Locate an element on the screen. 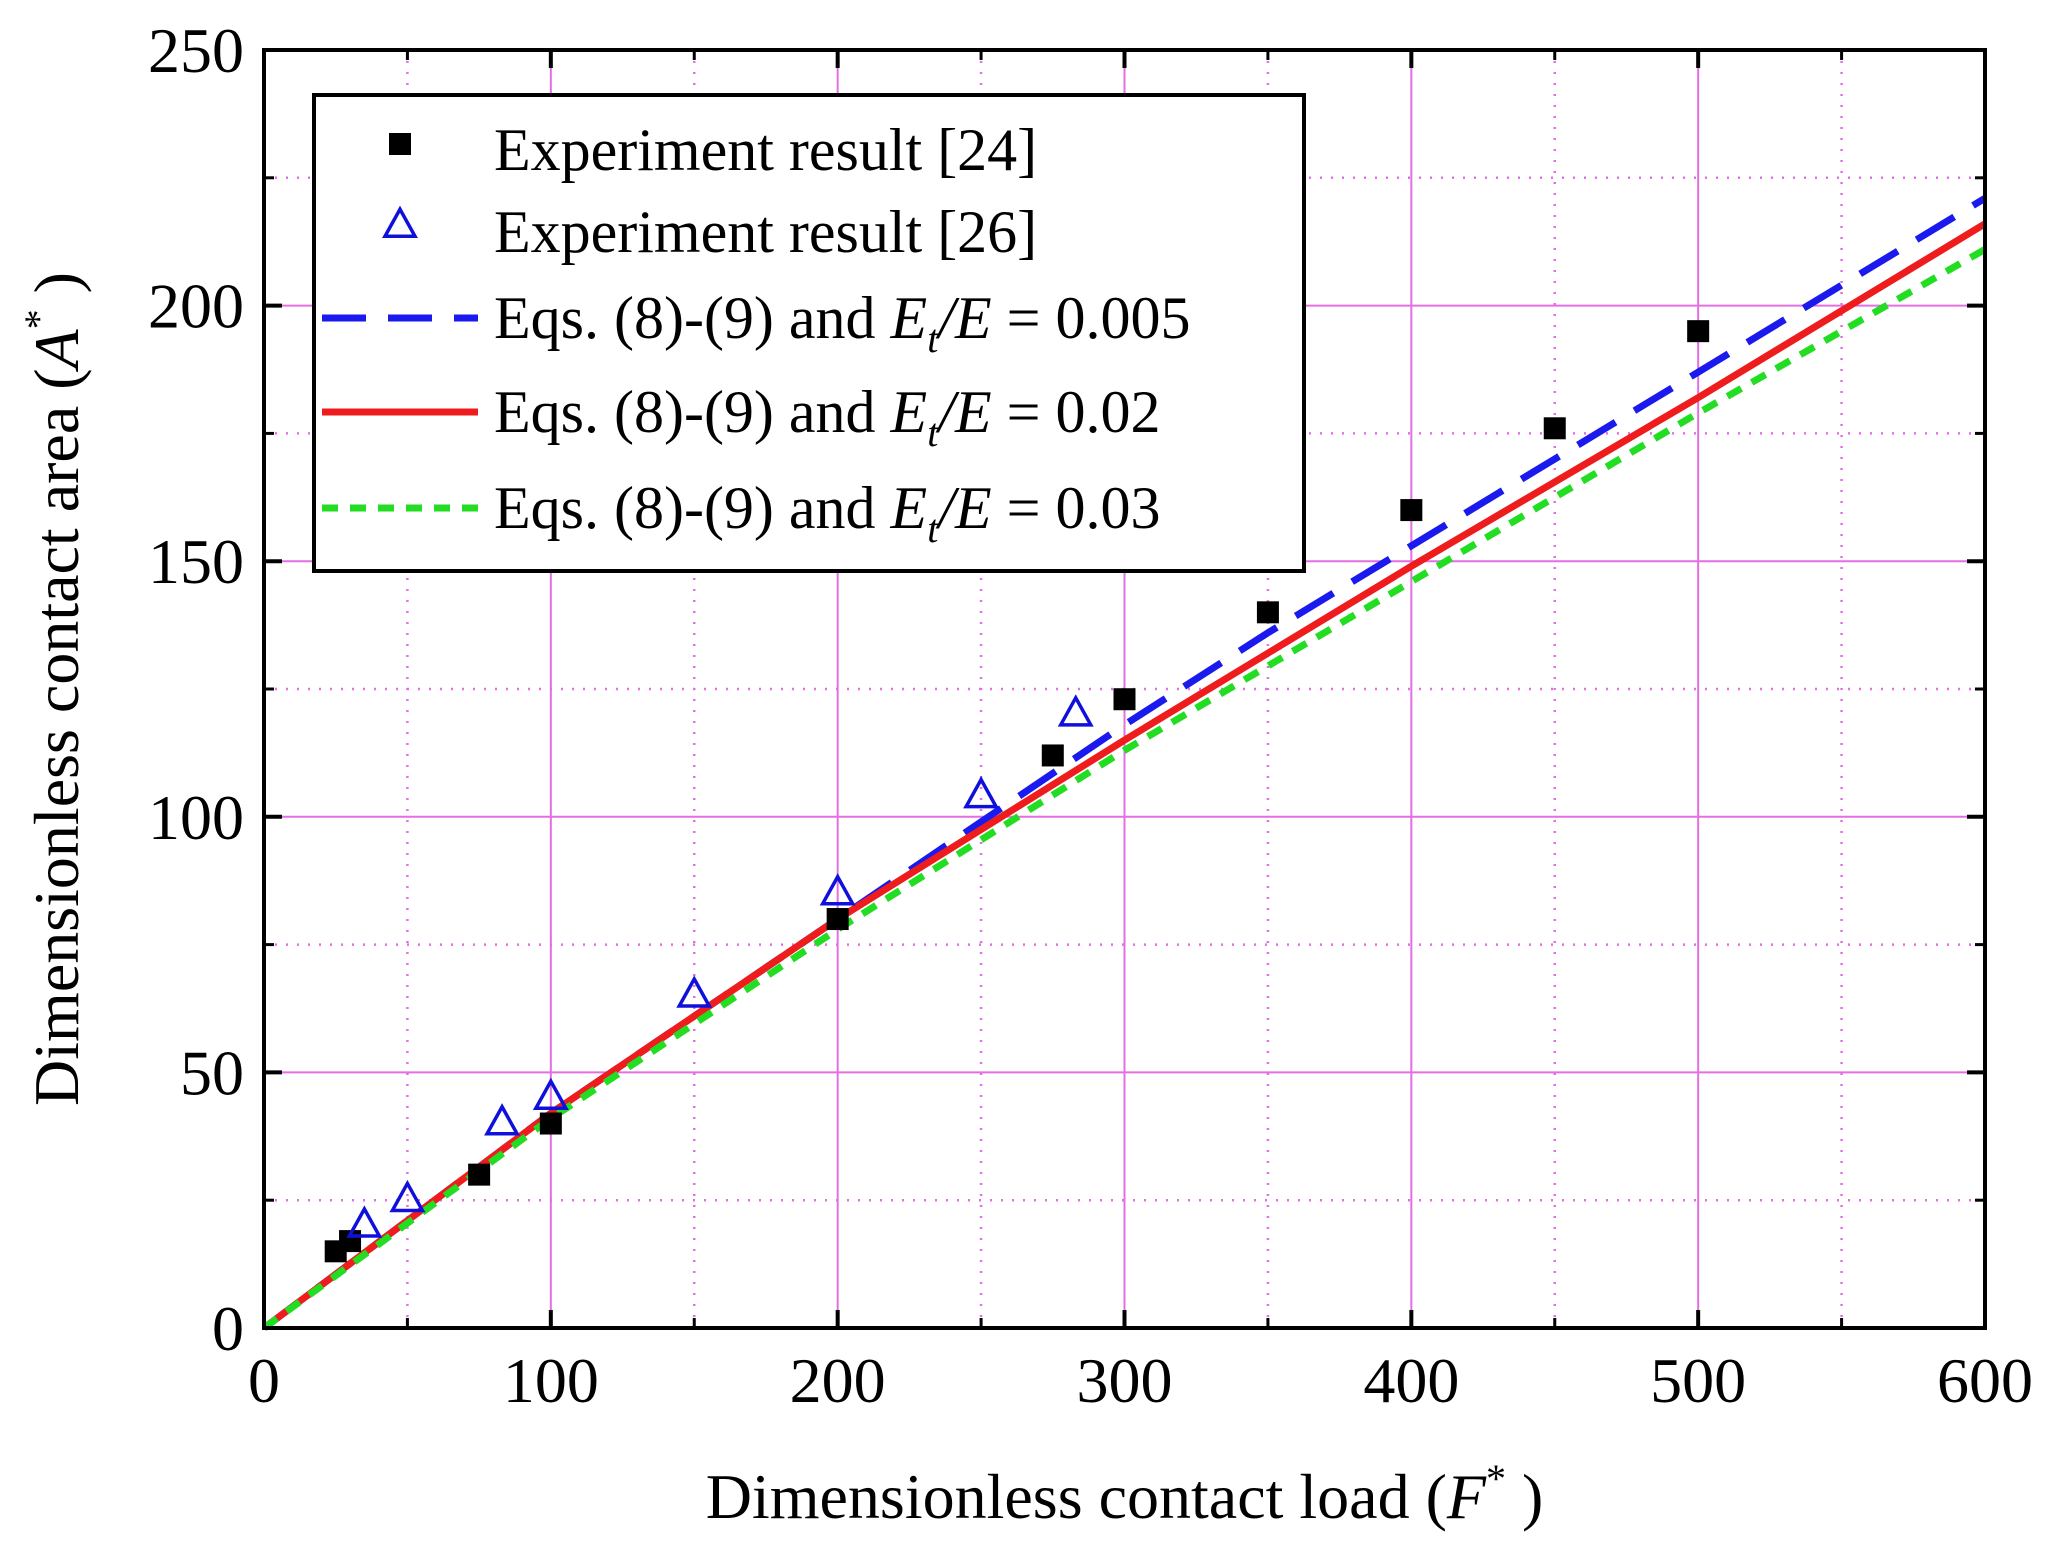  x-tick-label: 400 is located at coordinates (1411, 1380).